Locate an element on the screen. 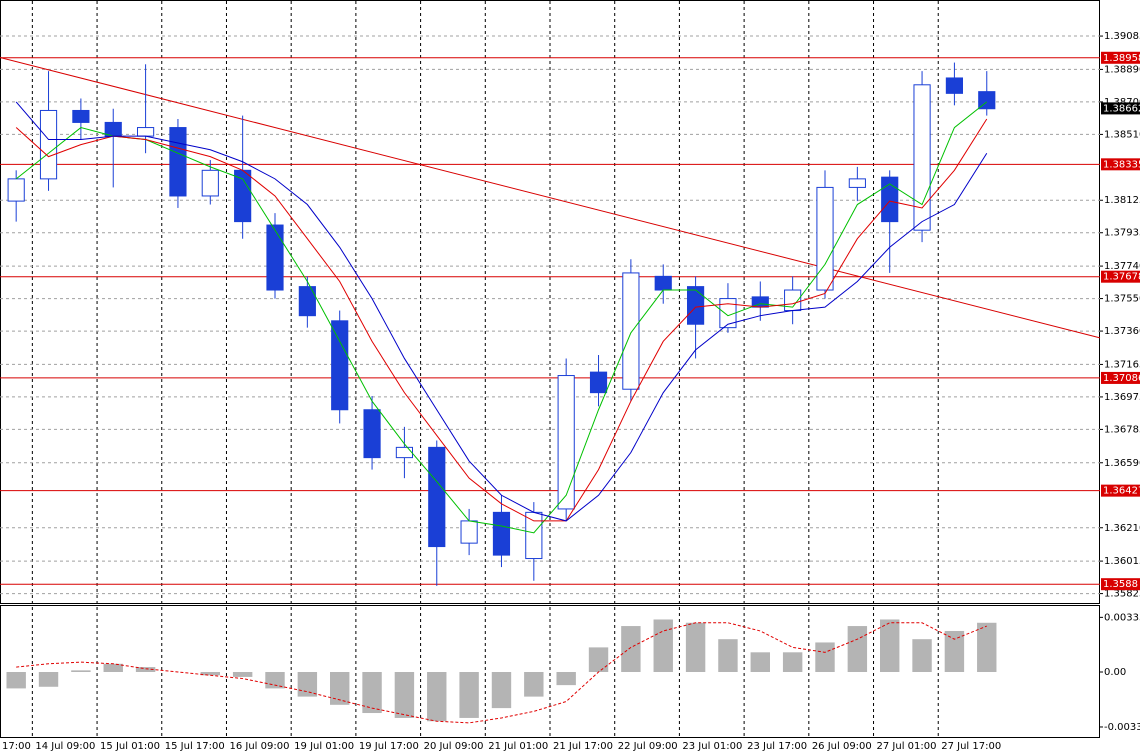 The height and width of the screenshot is (756, 1140). x-tick-label: 15 Jul 01:00 is located at coordinates (130, 746).